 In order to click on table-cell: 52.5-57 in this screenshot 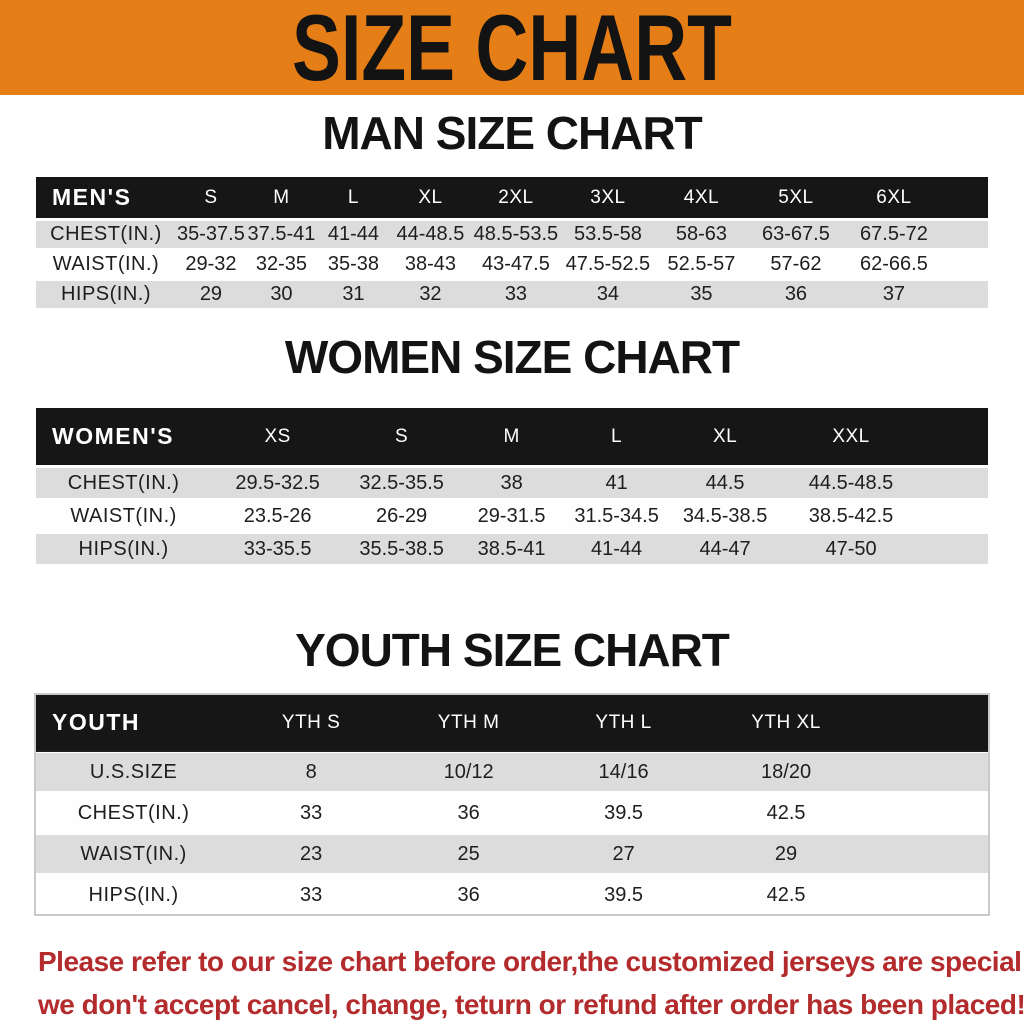, I will do `click(701, 264)`.